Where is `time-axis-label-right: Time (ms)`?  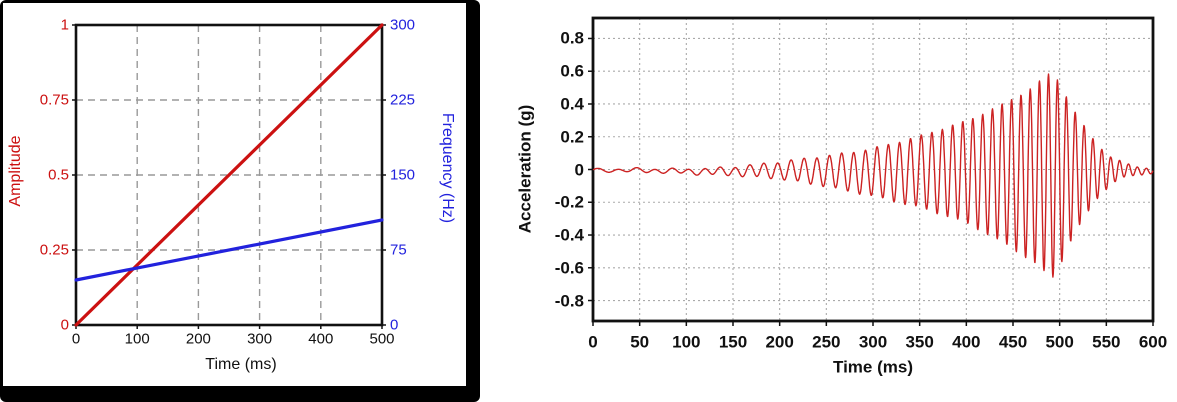
time-axis-label-right: Time (ms) is located at coordinates (873, 367).